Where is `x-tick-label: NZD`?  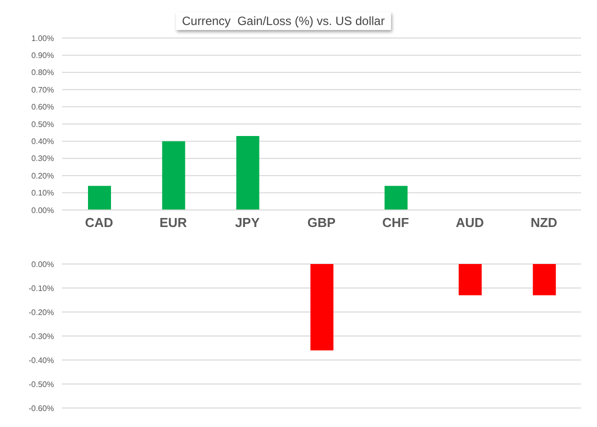
x-tick-label: NZD is located at coordinates (544, 222).